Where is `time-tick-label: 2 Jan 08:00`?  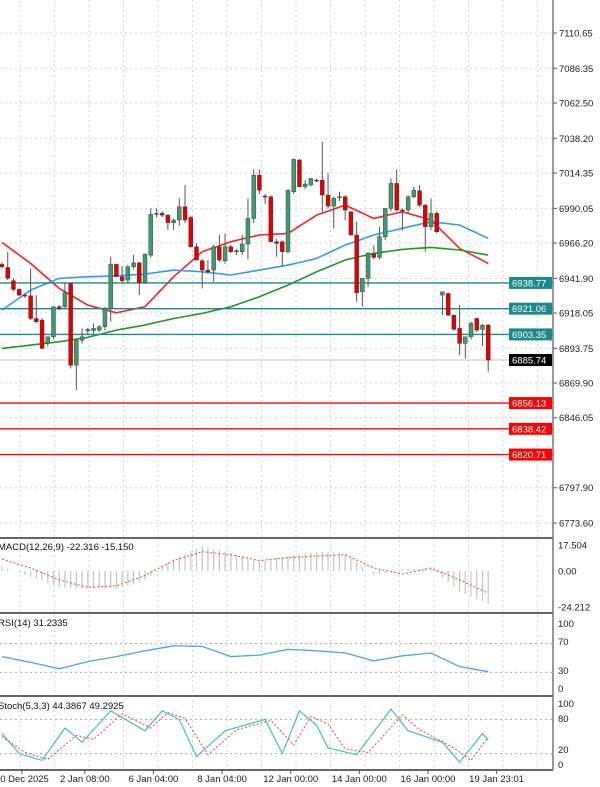 time-tick-label: 2 Jan 08:00 is located at coordinates (85, 779).